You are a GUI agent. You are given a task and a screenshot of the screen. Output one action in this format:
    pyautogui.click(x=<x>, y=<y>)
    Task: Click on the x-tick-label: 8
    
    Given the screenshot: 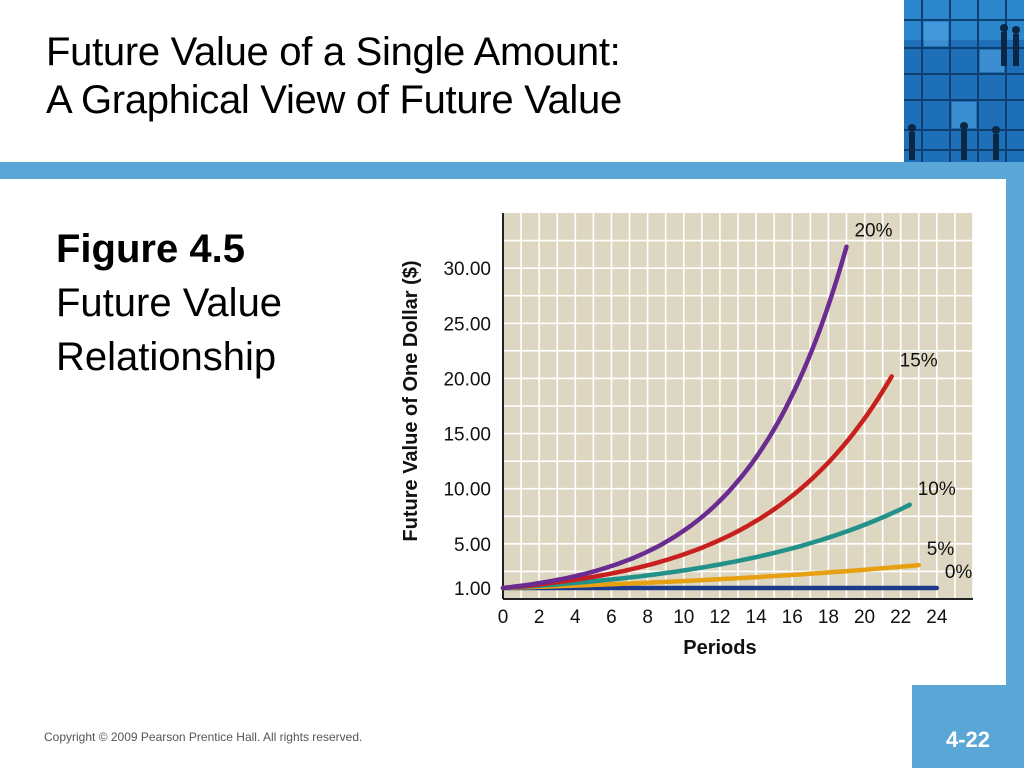 What is the action you would take?
    pyautogui.click(x=647, y=617)
    